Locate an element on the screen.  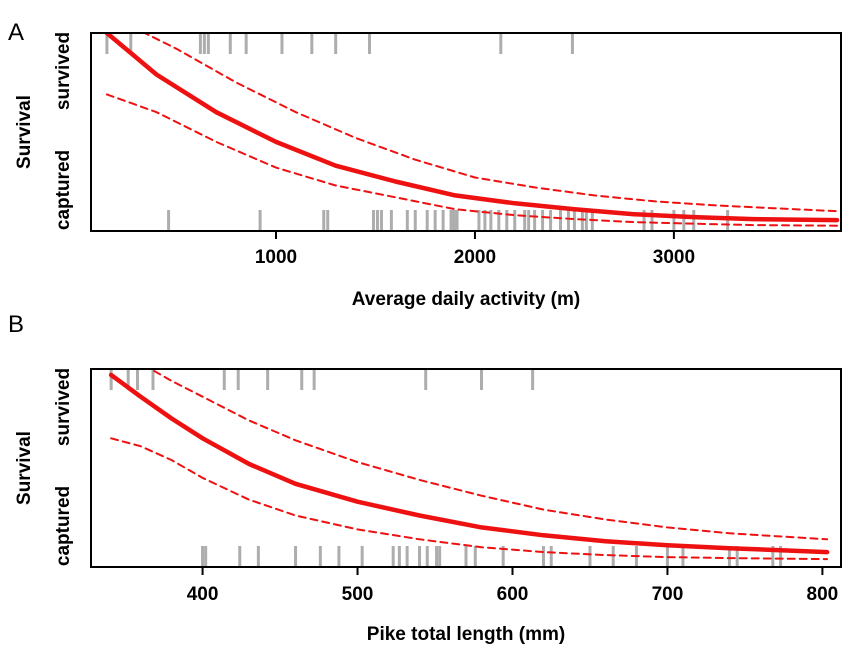
panel-letter: A is located at coordinates (16, 32).